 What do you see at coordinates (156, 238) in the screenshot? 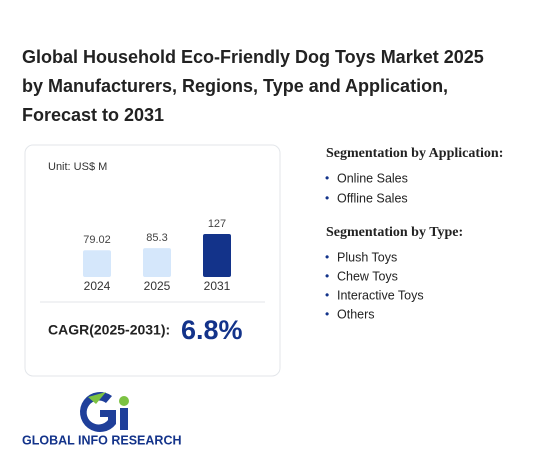
I see `value-label: 85.3` at bounding box center [156, 238].